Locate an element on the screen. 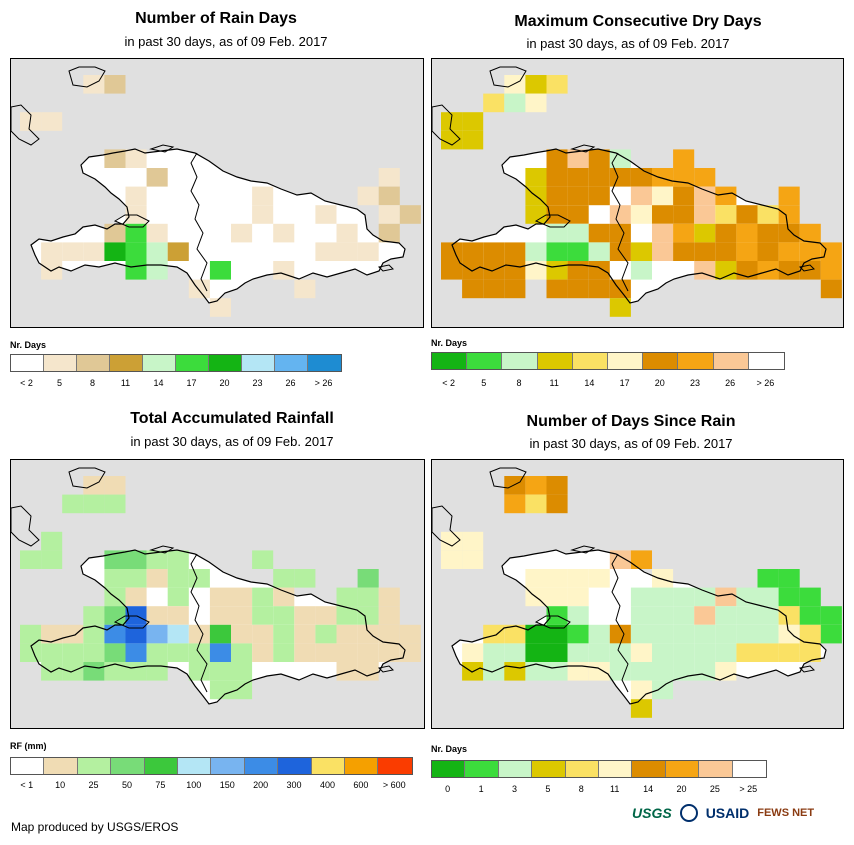  saona-outline is located at coordinates (386, 669).